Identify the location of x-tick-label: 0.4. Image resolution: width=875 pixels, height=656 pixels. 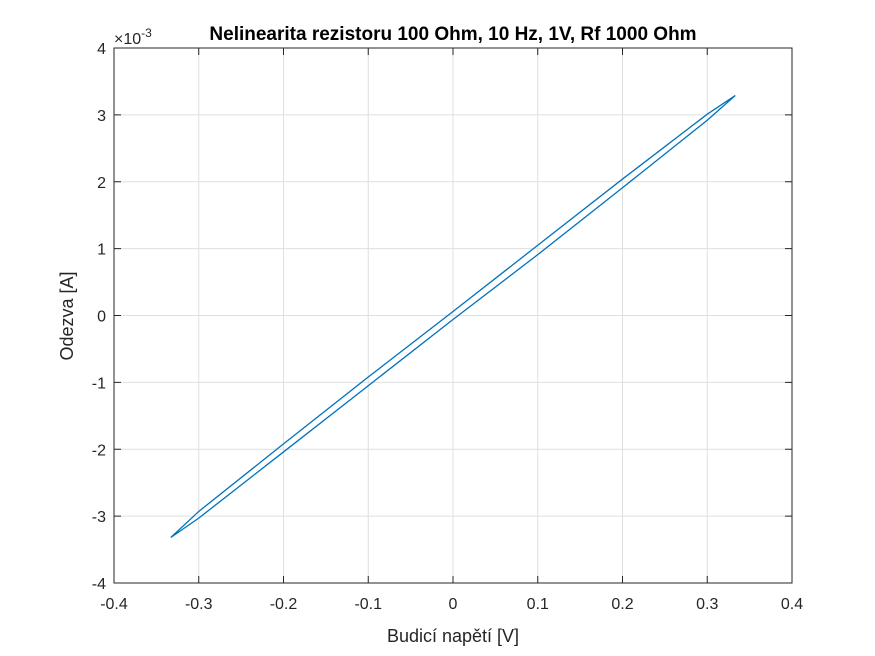
(792, 604).